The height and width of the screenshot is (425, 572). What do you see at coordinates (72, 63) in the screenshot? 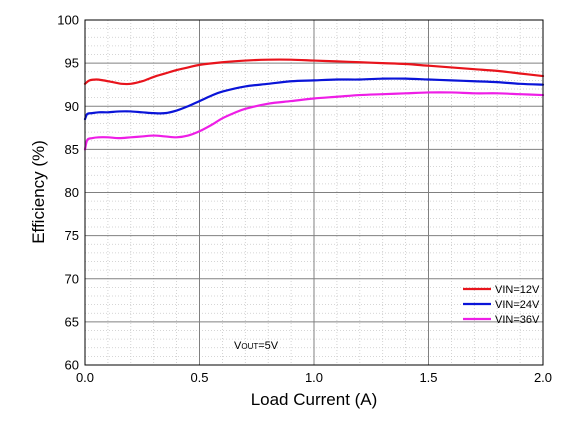
I see `y-tick-label: 95` at bounding box center [72, 63].